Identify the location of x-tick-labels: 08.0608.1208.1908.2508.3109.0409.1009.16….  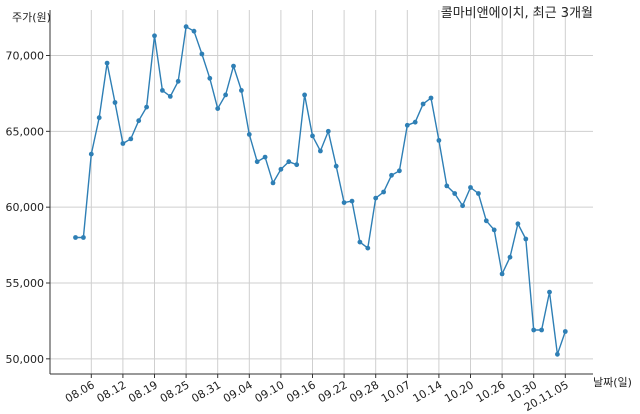
(317, 394).